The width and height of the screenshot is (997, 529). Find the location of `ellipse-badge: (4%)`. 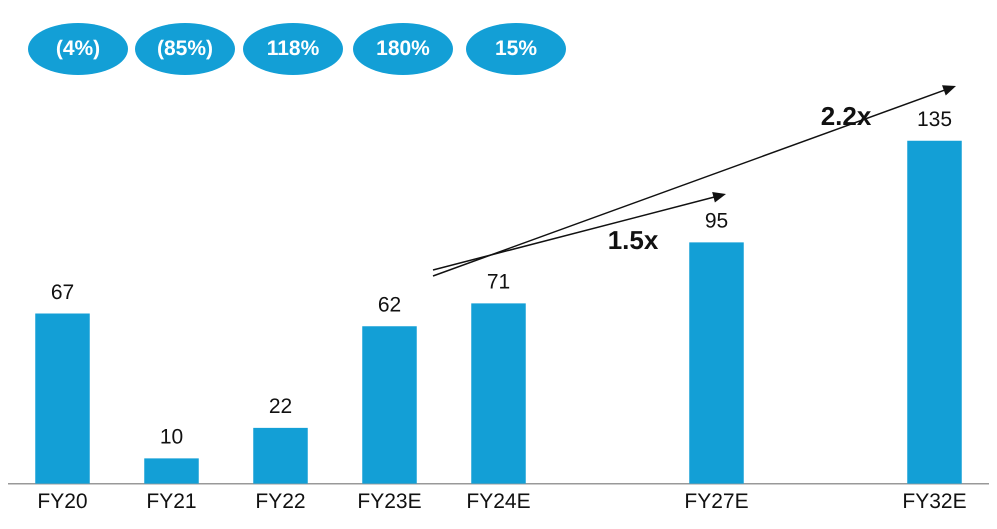

ellipse-badge: (4%) is located at coordinates (78, 49).